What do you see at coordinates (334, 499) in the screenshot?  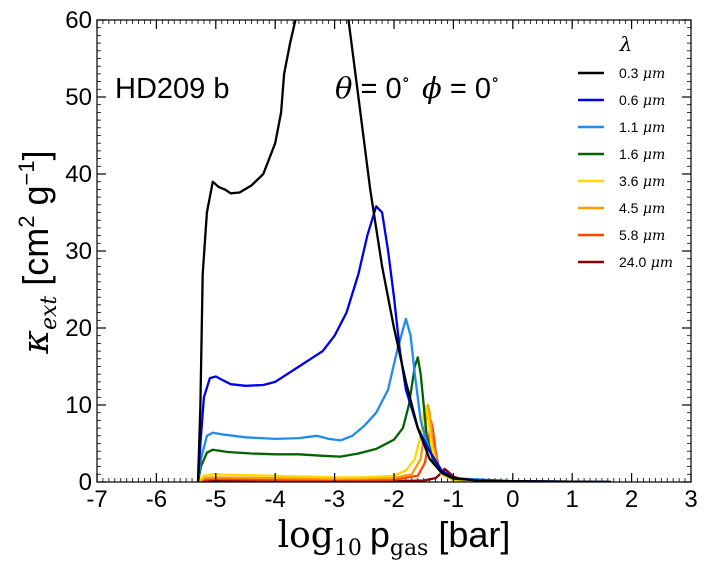 I see `x-tick-label: -3` at bounding box center [334, 499].